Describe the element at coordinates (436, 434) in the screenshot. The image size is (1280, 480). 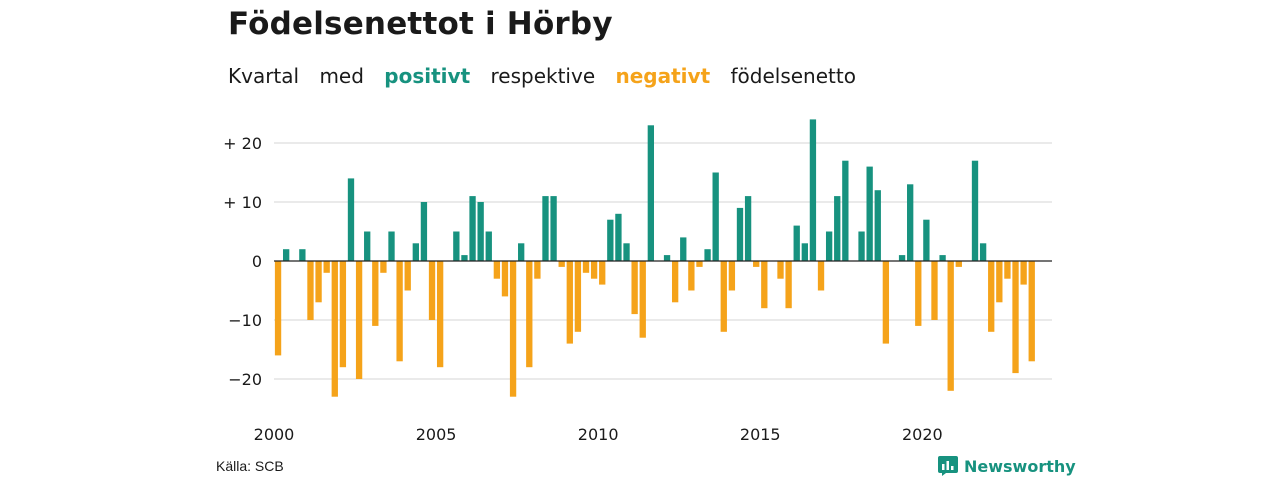
I see `x-tick-label: 2005` at that location.